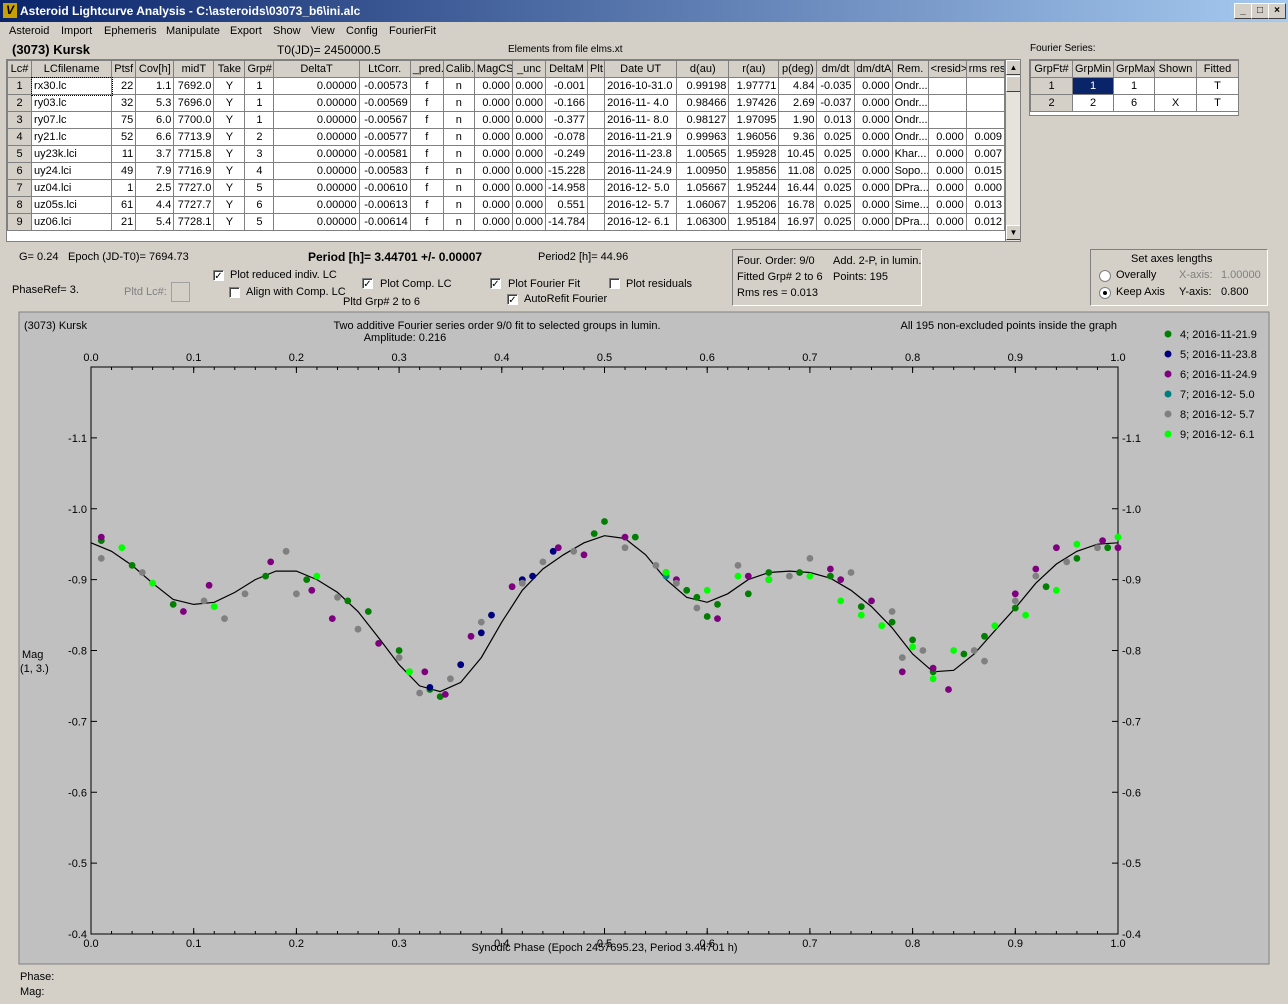 Image resolution: width=1288 pixels, height=1004 pixels. I want to click on lc-cell: 1.06067, so click(703, 205).